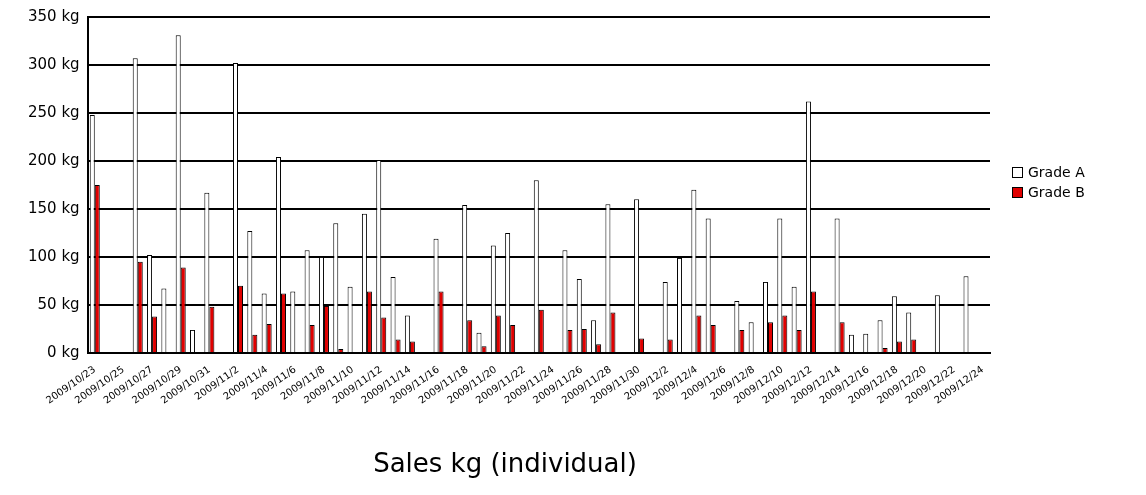  What do you see at coordinates (54, 15) in the screenshot?
I see `y-tick-label: 350 kg` at bounding box center [54, 15].